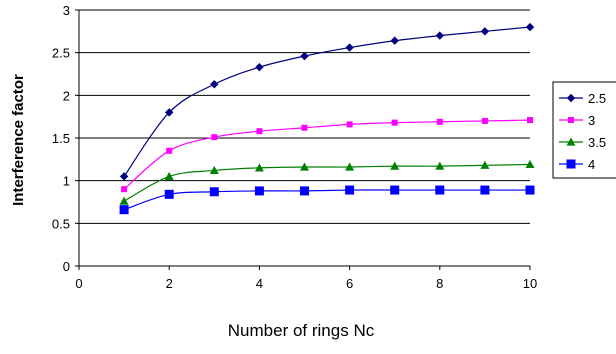 Image resolution: width=616 pixels, height=354 pixels. I want to click on legend-label-2: 3, so click(591, 120).